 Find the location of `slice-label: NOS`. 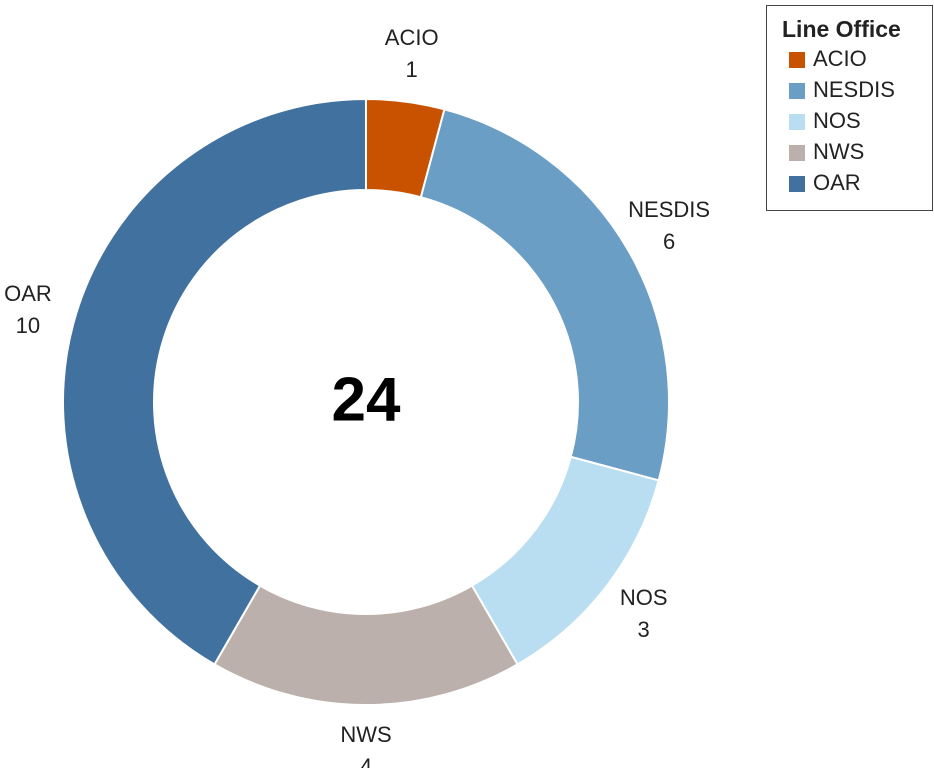

slice-label: NOS is located at coordinates (644, 597).